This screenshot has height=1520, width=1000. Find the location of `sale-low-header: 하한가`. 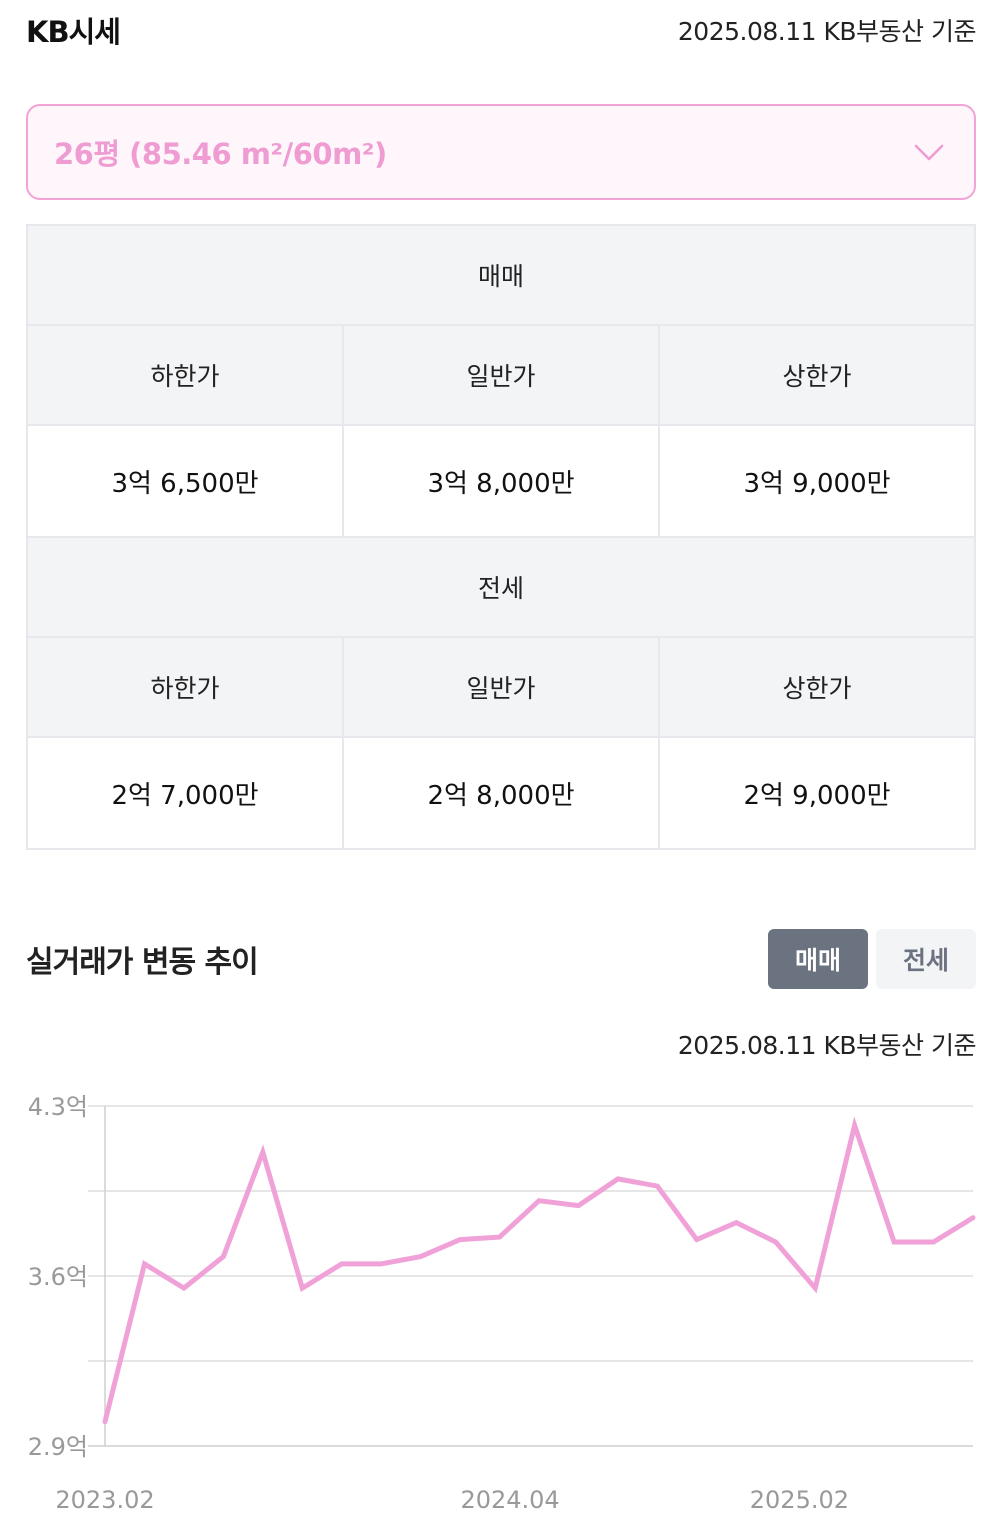

sale-low-header: 하한가 is located at coordinates (185, 375).